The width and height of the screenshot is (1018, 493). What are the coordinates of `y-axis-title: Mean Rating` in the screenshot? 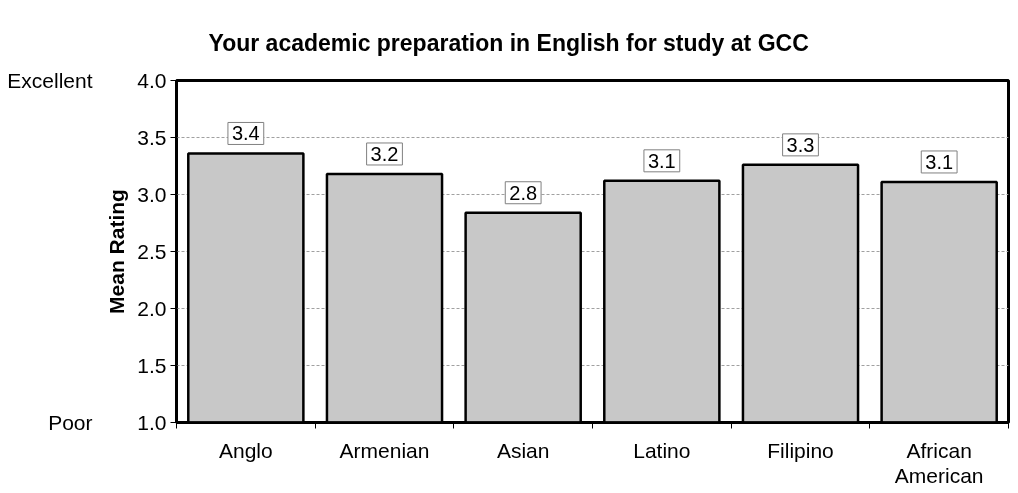 It's located at (117, 251).